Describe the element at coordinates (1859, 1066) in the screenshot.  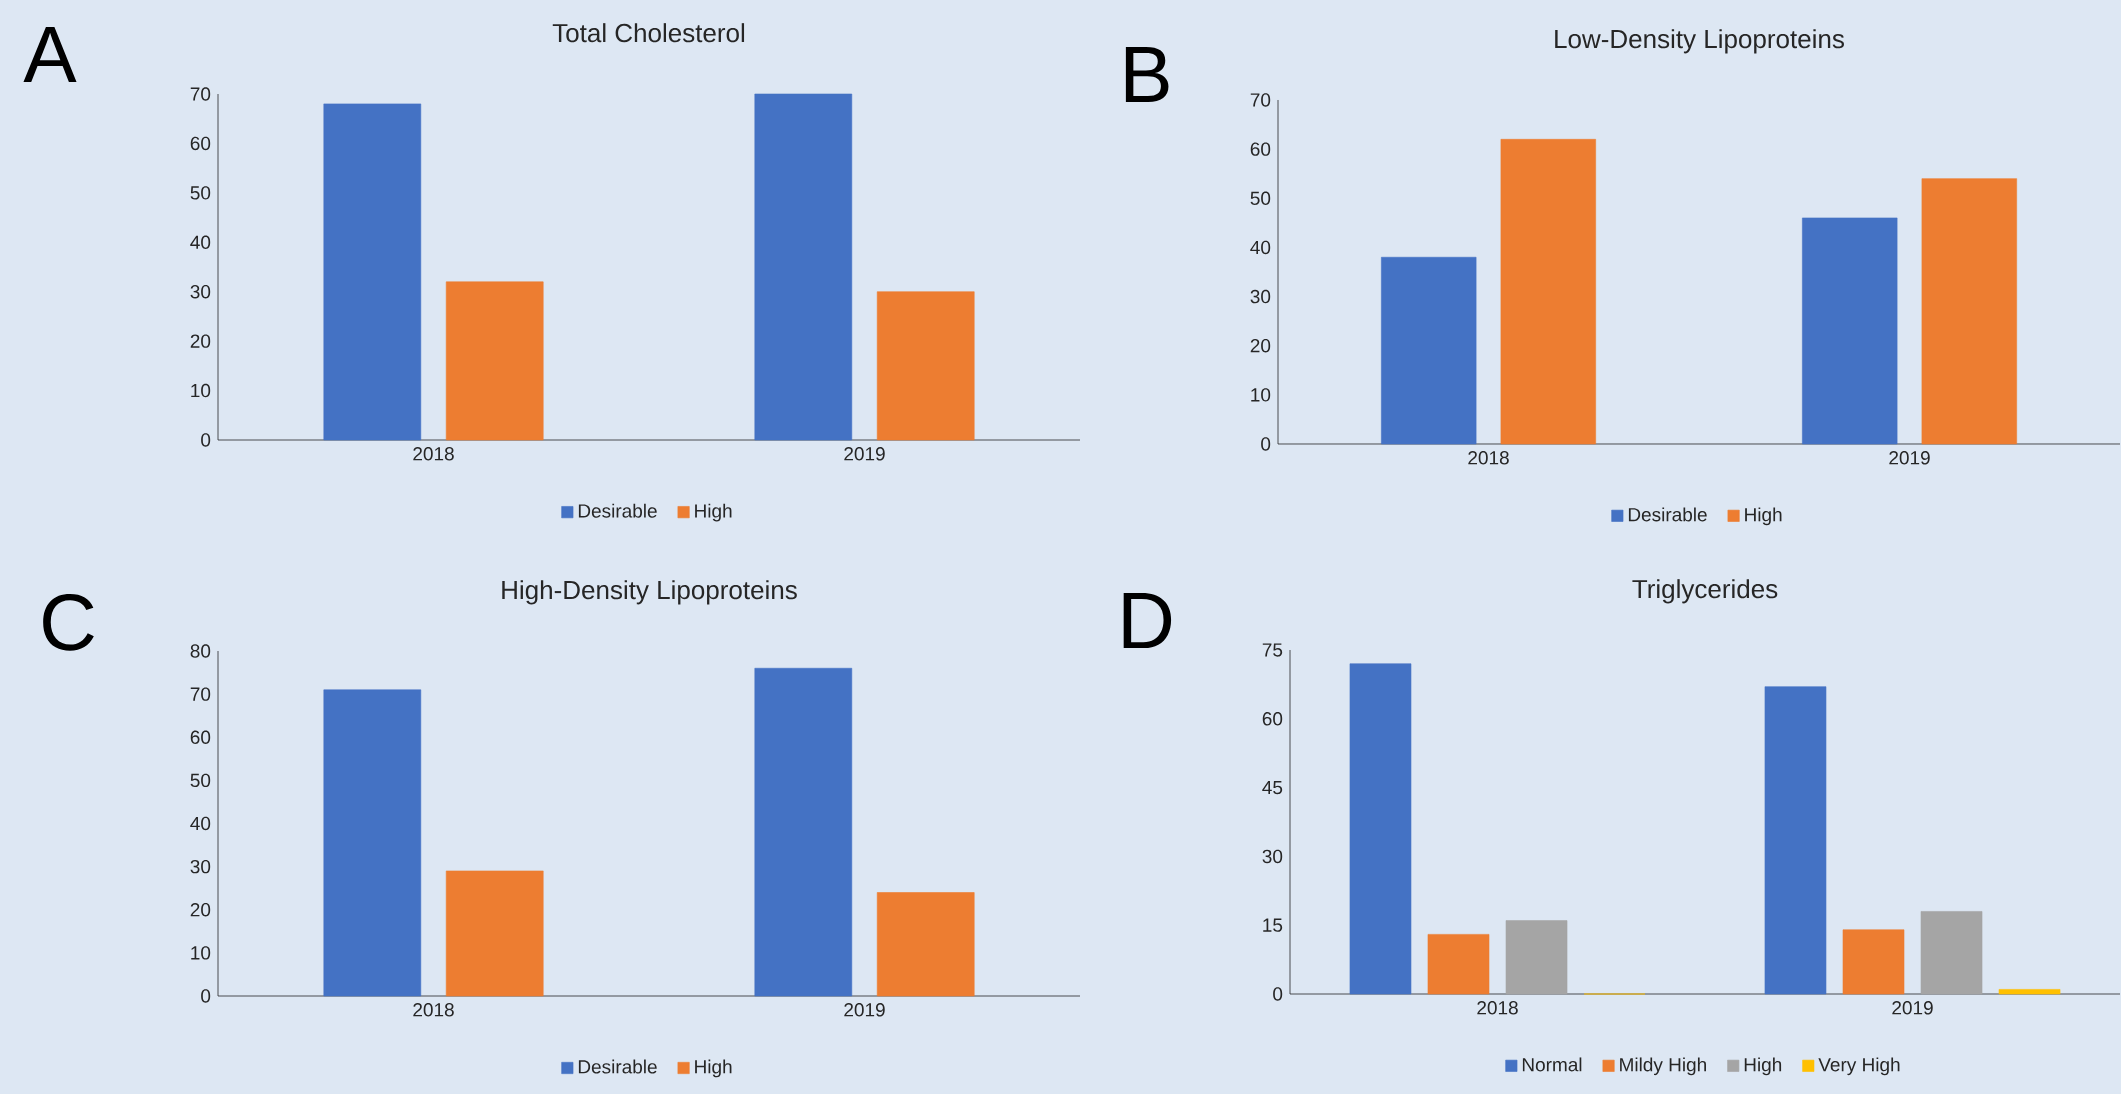
I see `legend-label: Very High` at that location.